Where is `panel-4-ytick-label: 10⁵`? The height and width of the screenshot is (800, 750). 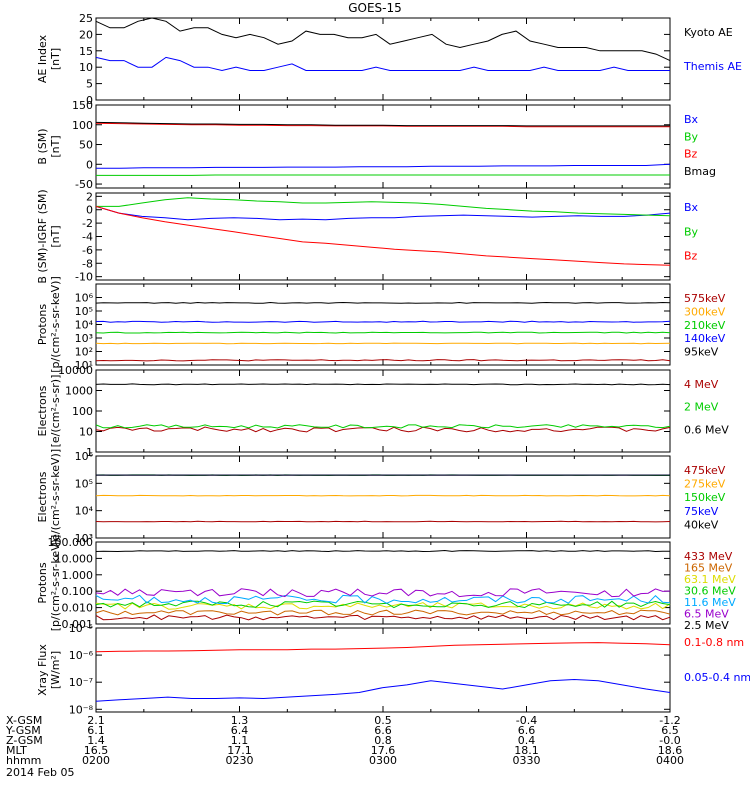 panel-4-ytick-label: 10⁵ is located at coordinates (84, 311).